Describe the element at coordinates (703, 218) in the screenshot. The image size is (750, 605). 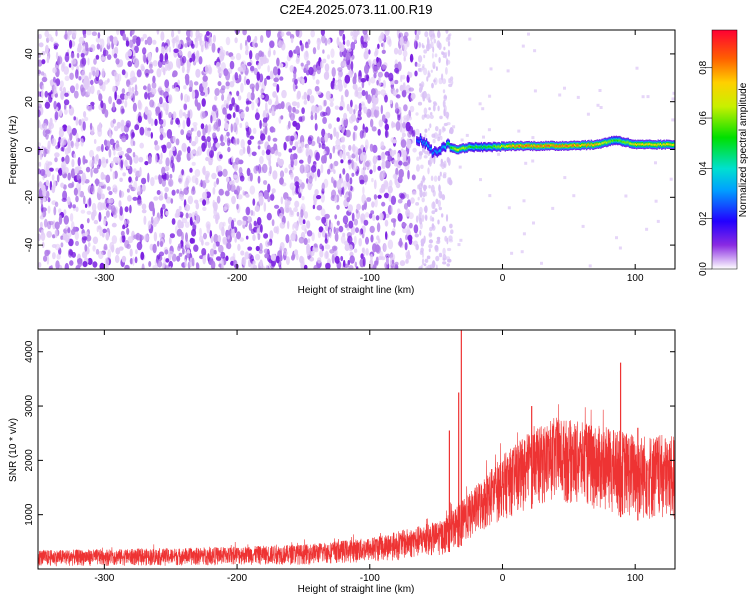
I see `colorbar-tick-label: 0.2` at that location.